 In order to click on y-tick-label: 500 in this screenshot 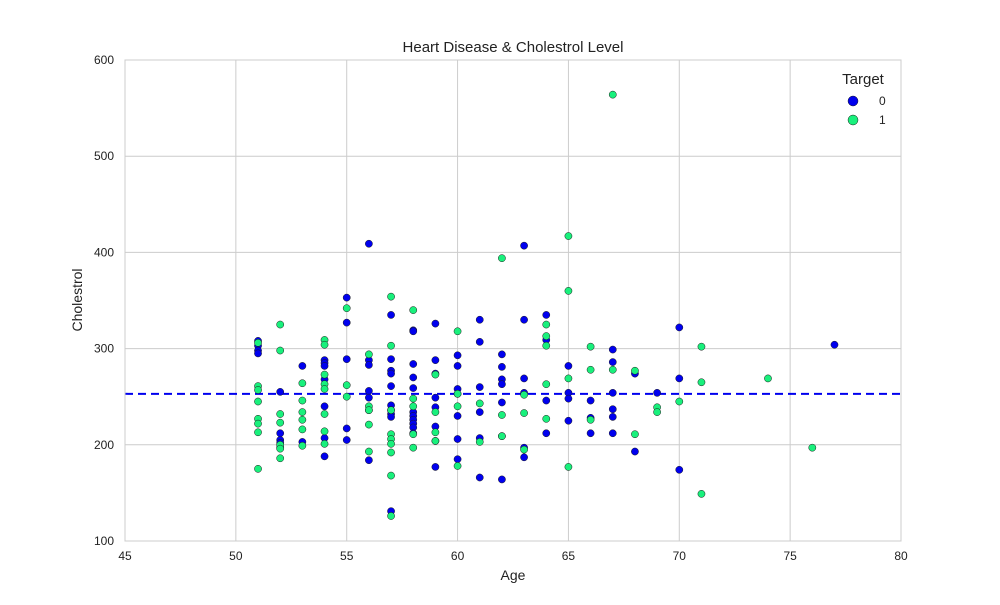, I will do `click(104, 156)`.